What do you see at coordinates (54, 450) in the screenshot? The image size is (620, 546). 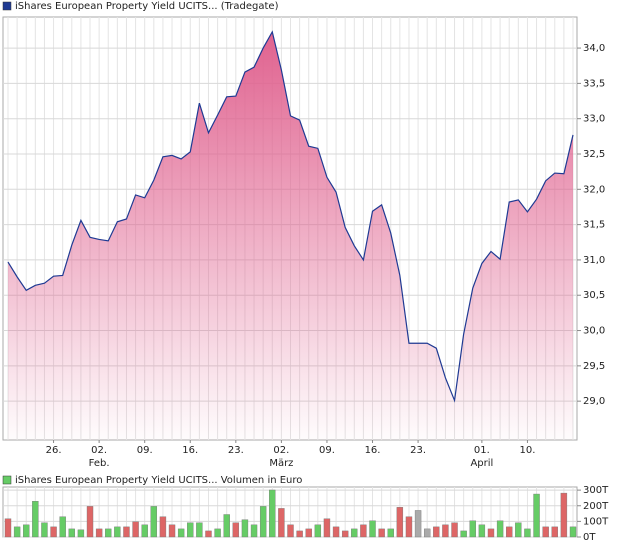 I see `x-tick-label: 26.` at bounding box center [54, 450].